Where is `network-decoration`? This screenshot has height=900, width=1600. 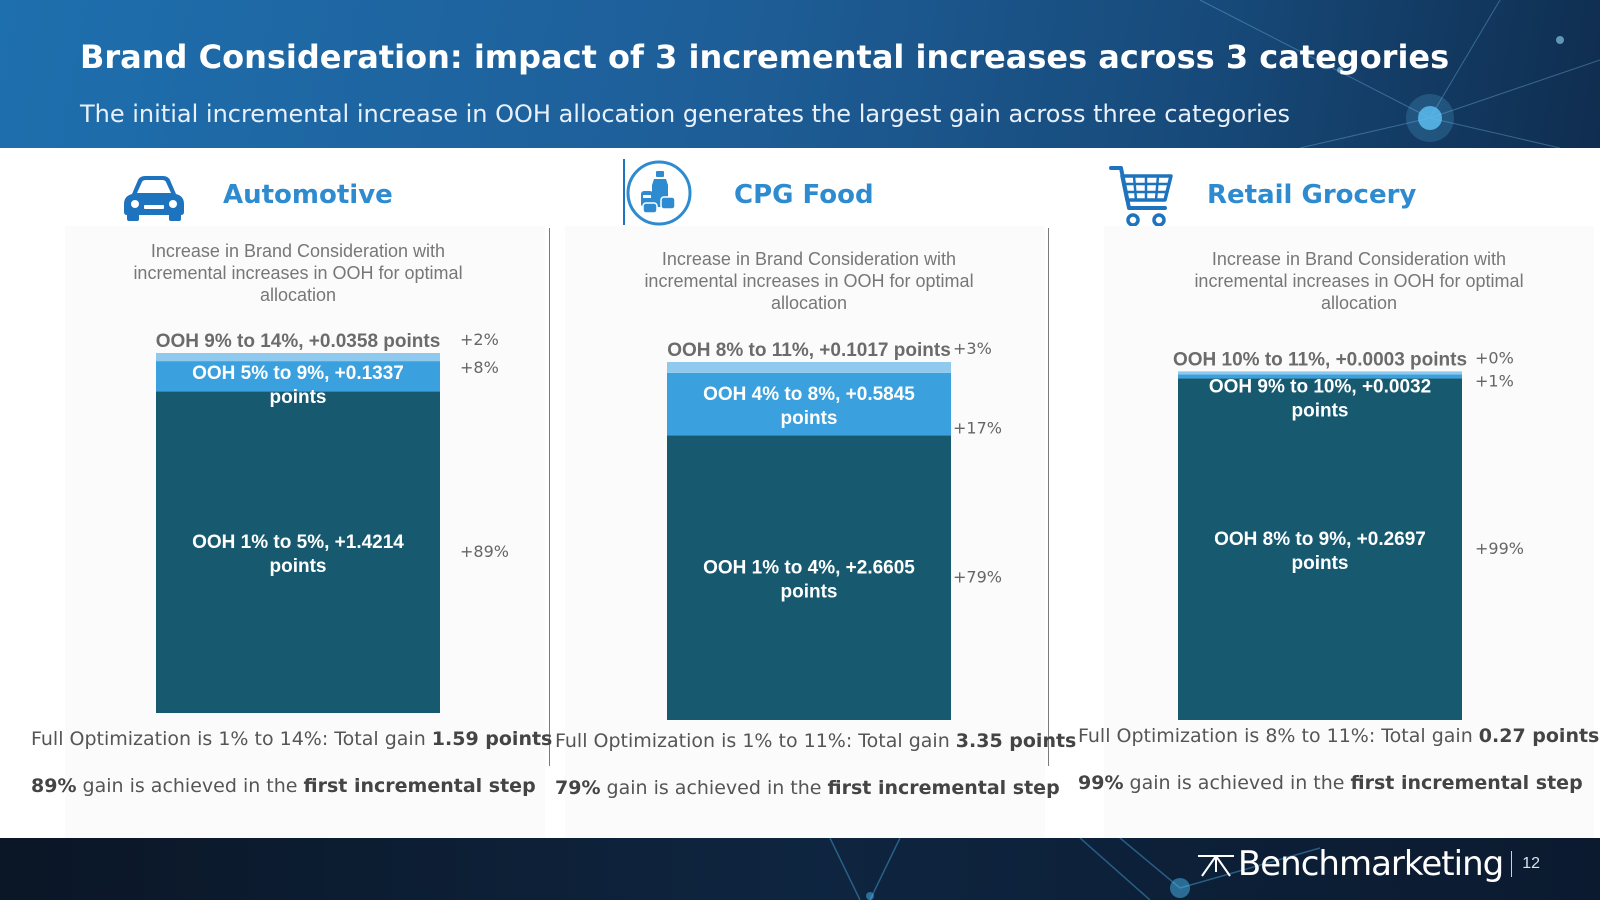 network-decoration is located at coordinates (1399, 74).